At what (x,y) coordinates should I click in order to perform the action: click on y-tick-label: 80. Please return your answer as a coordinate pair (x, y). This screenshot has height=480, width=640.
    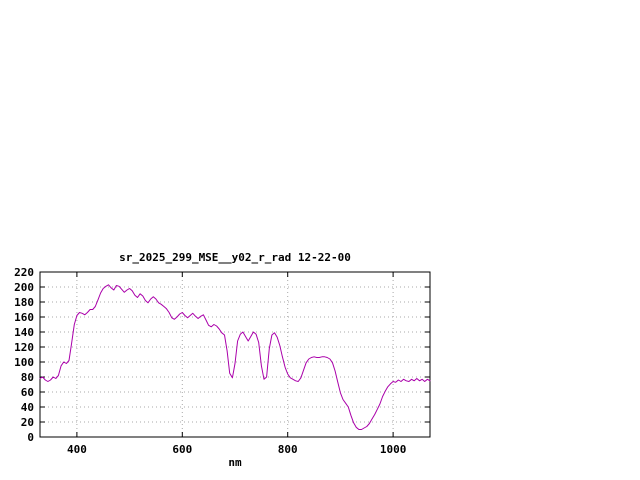
    Looking at the image, I should click on (27, 377).